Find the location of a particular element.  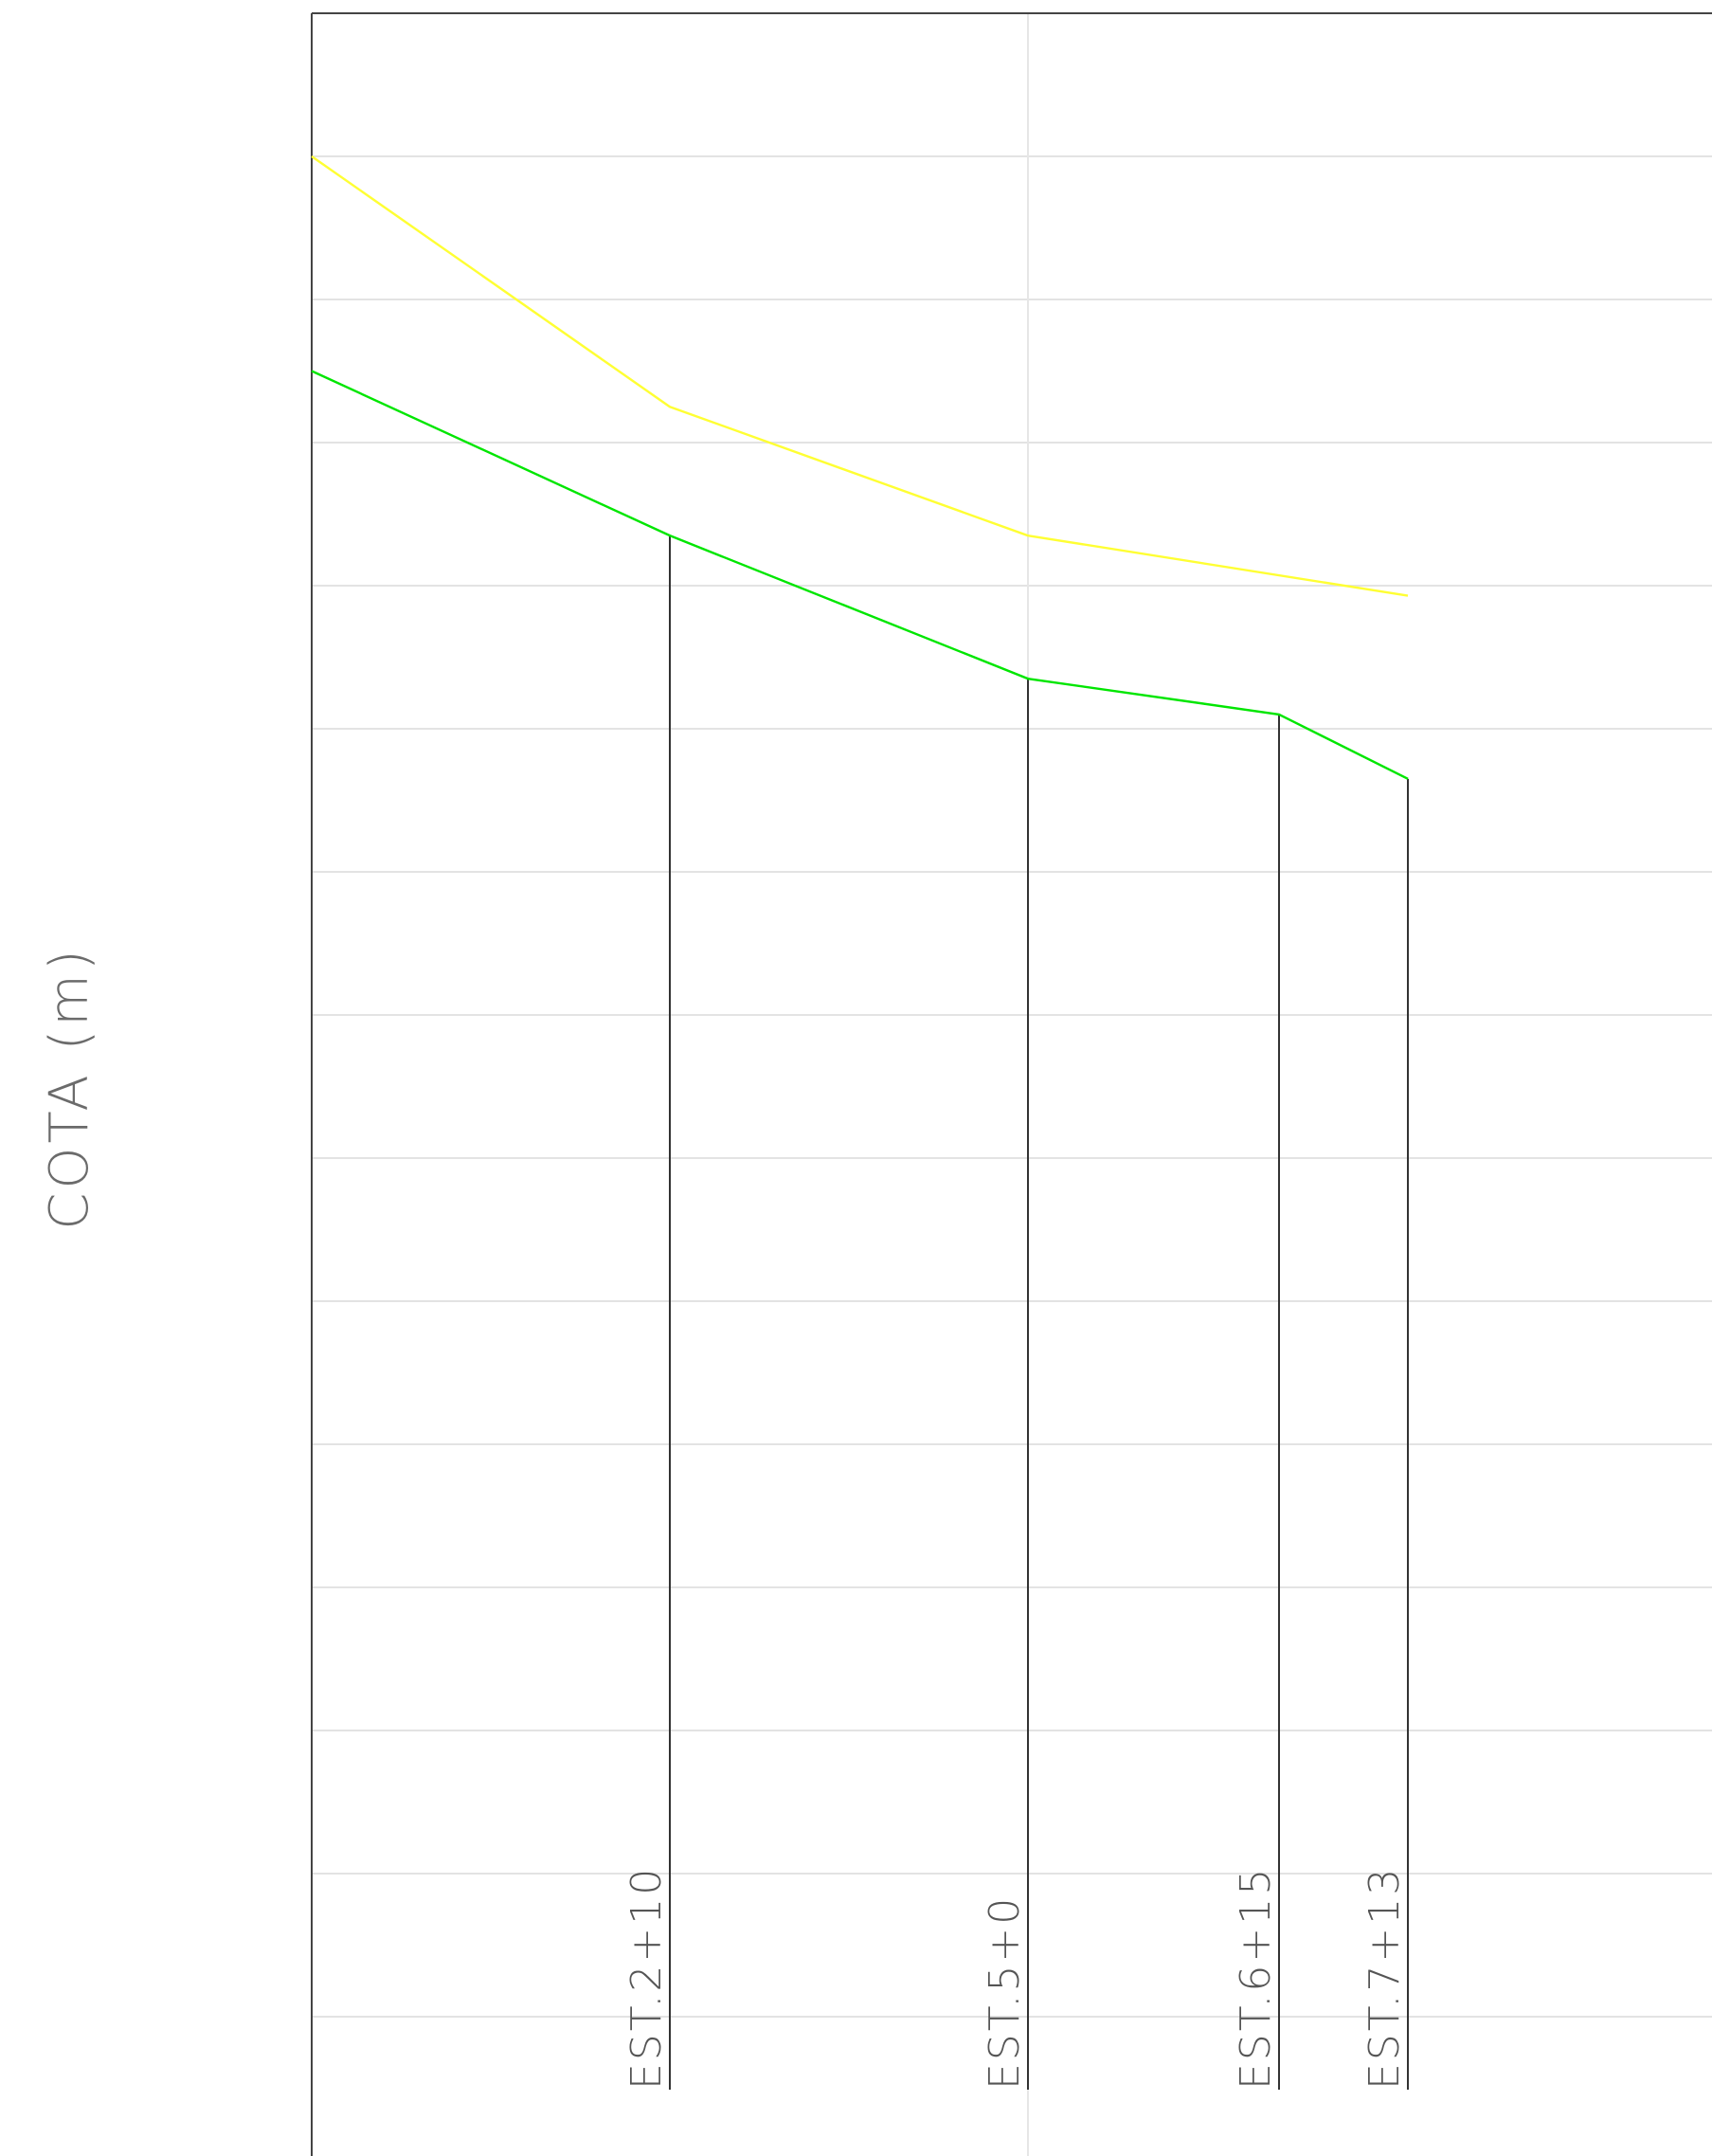

station-labels: EST.2+10 EST.5+0 EST.6+15 EST.7+13 is located at coordinates (1015, 1978).